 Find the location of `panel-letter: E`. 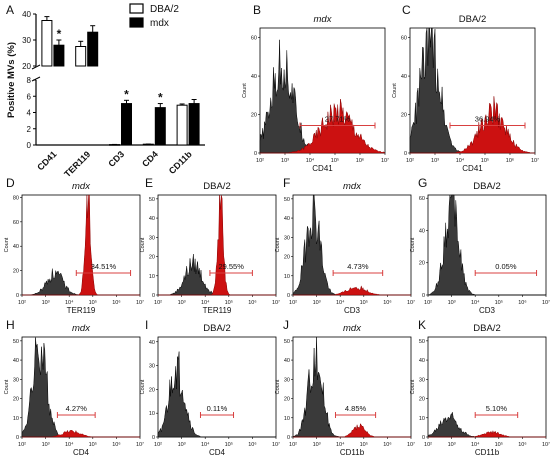

panel-letter: E is located at coordinates (149, 183).